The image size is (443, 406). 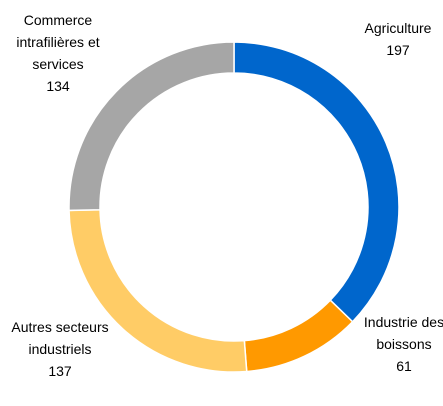 What do you see at coordinates (58, 86) in the screenshot?
I see `value-label: 134` at bounding box center [58, 86].